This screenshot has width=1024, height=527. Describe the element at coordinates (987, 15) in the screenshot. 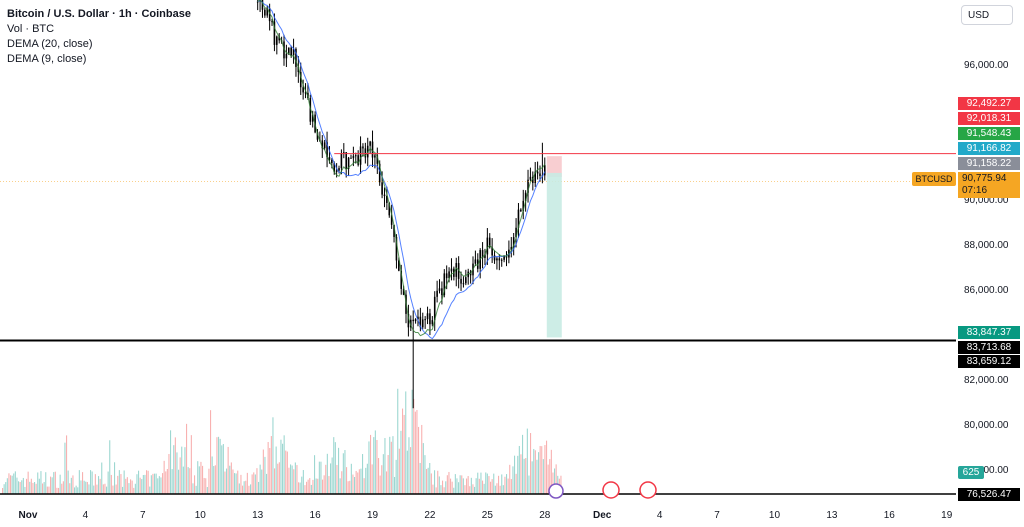

I see `currency-selector: USD` at that location.